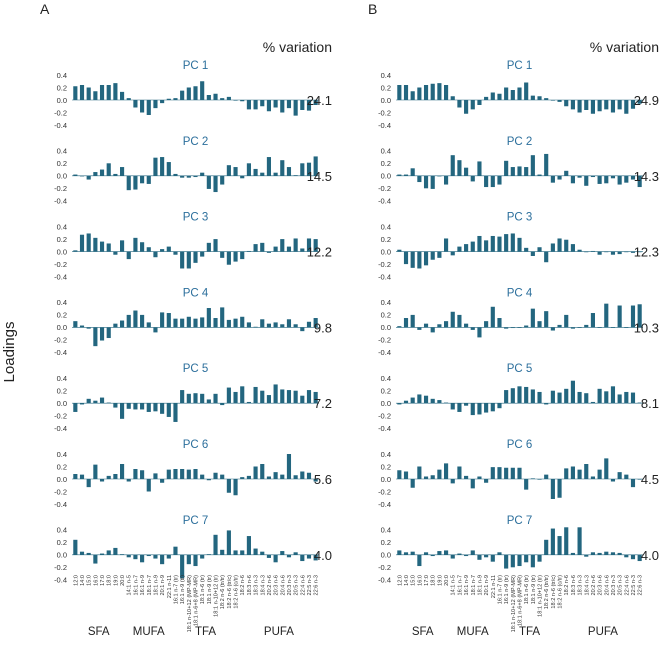  What do you see at coordinates (217, 596) in the screenshot?
I see `category-label: 18:1 n-10+12 (tr)` at bounding box center [217, 596].